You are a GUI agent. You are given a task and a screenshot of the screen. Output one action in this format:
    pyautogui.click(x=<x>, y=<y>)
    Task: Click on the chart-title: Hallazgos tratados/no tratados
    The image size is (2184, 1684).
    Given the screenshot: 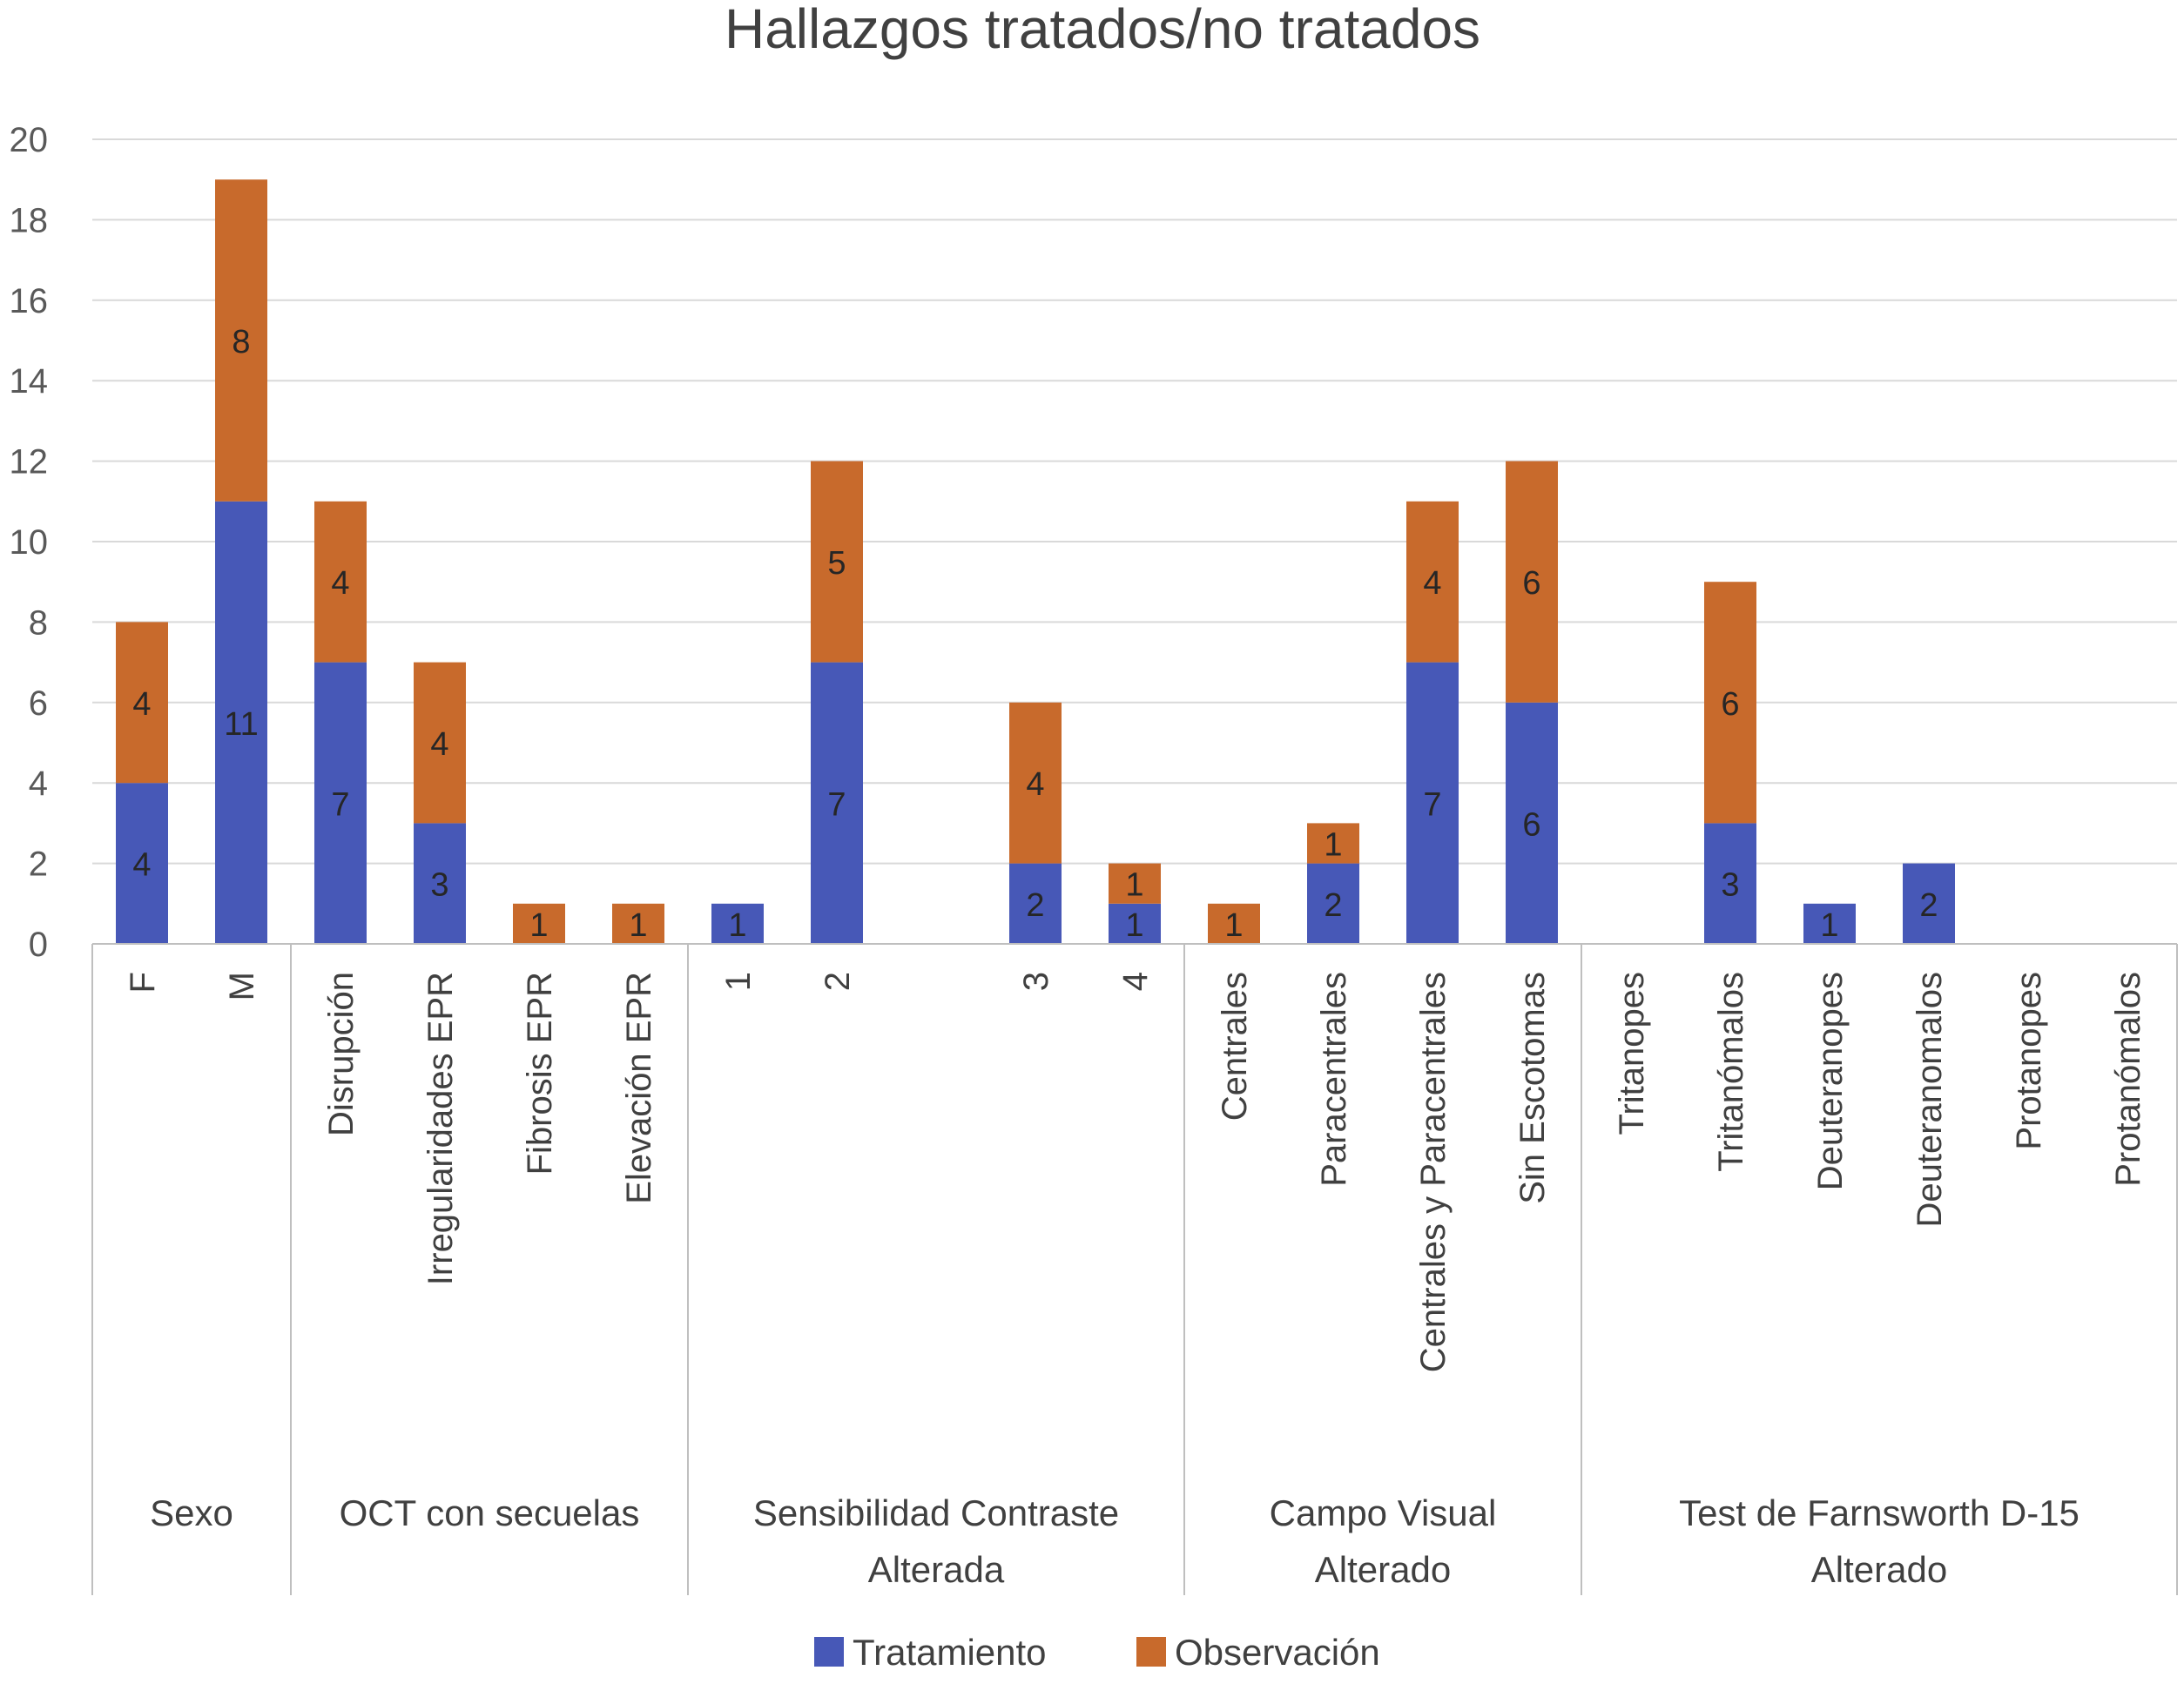 What is the action you would take?
    pyautogui.click(x=1102, y=30)
    